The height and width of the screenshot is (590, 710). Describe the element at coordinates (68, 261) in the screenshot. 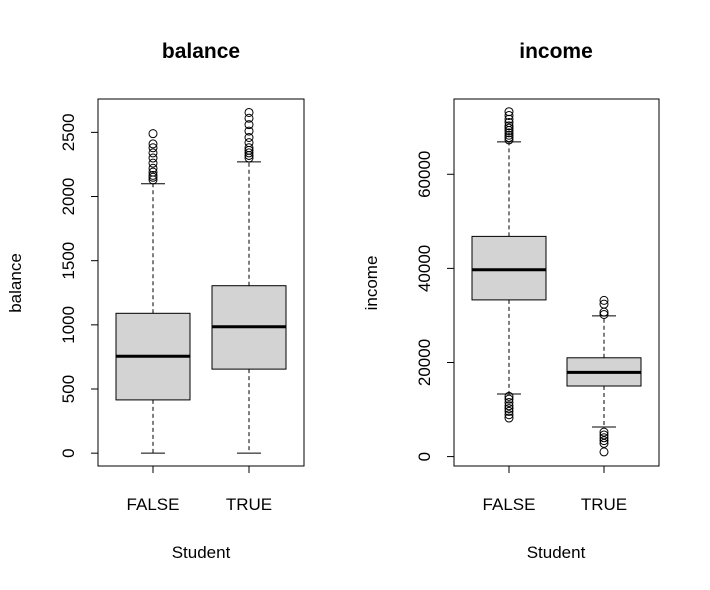

I see `y-tick-label: 1500` at that location.